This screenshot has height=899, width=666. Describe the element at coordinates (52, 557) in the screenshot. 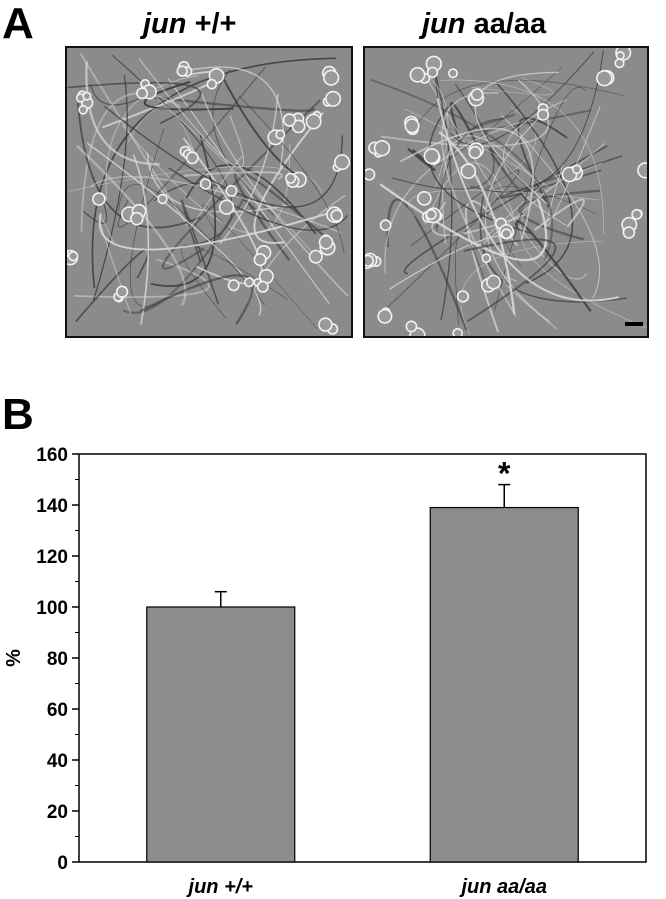

I see `y-tick-label: 120` at that location.